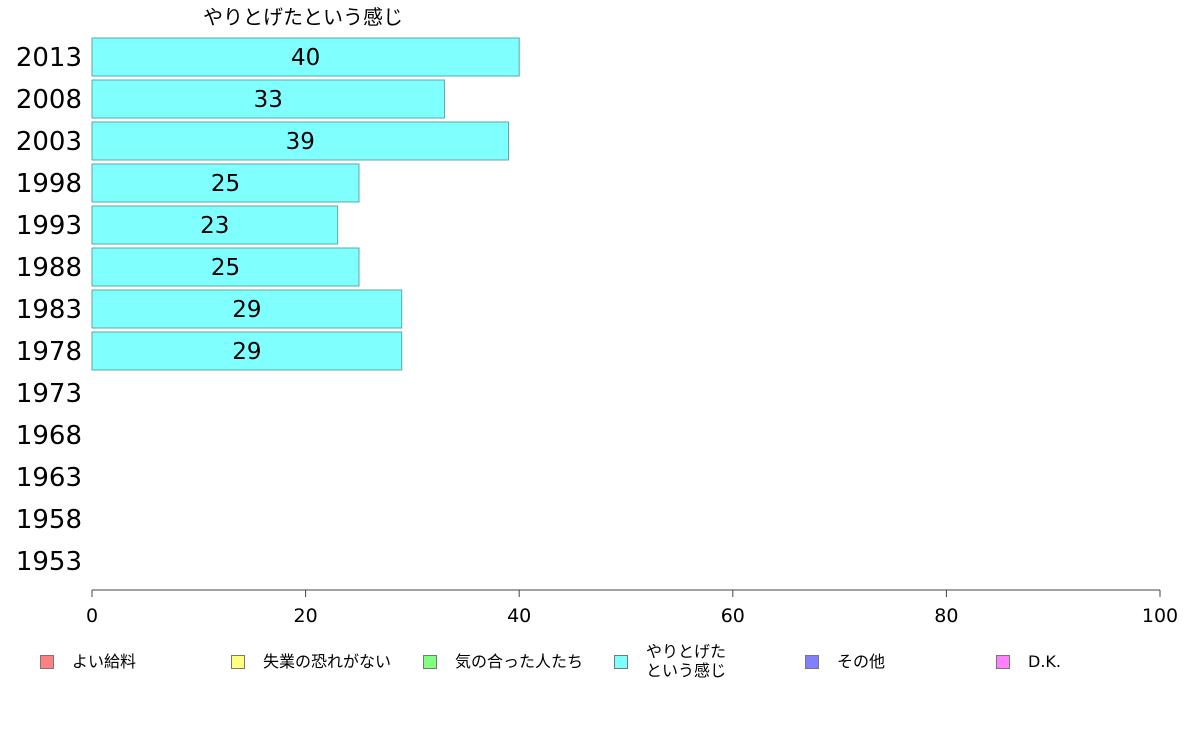  What do you see at coordinates (49, 352) in the screenshot?
I see `y-tick-label: 1978` at bounding box center [49, 352].